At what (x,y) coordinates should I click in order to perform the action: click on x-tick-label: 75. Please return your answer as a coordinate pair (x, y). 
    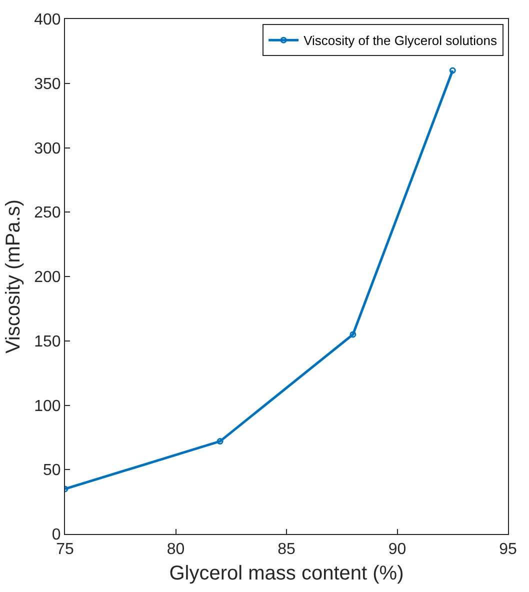
    Looking at the image, I should click on (65, 549).